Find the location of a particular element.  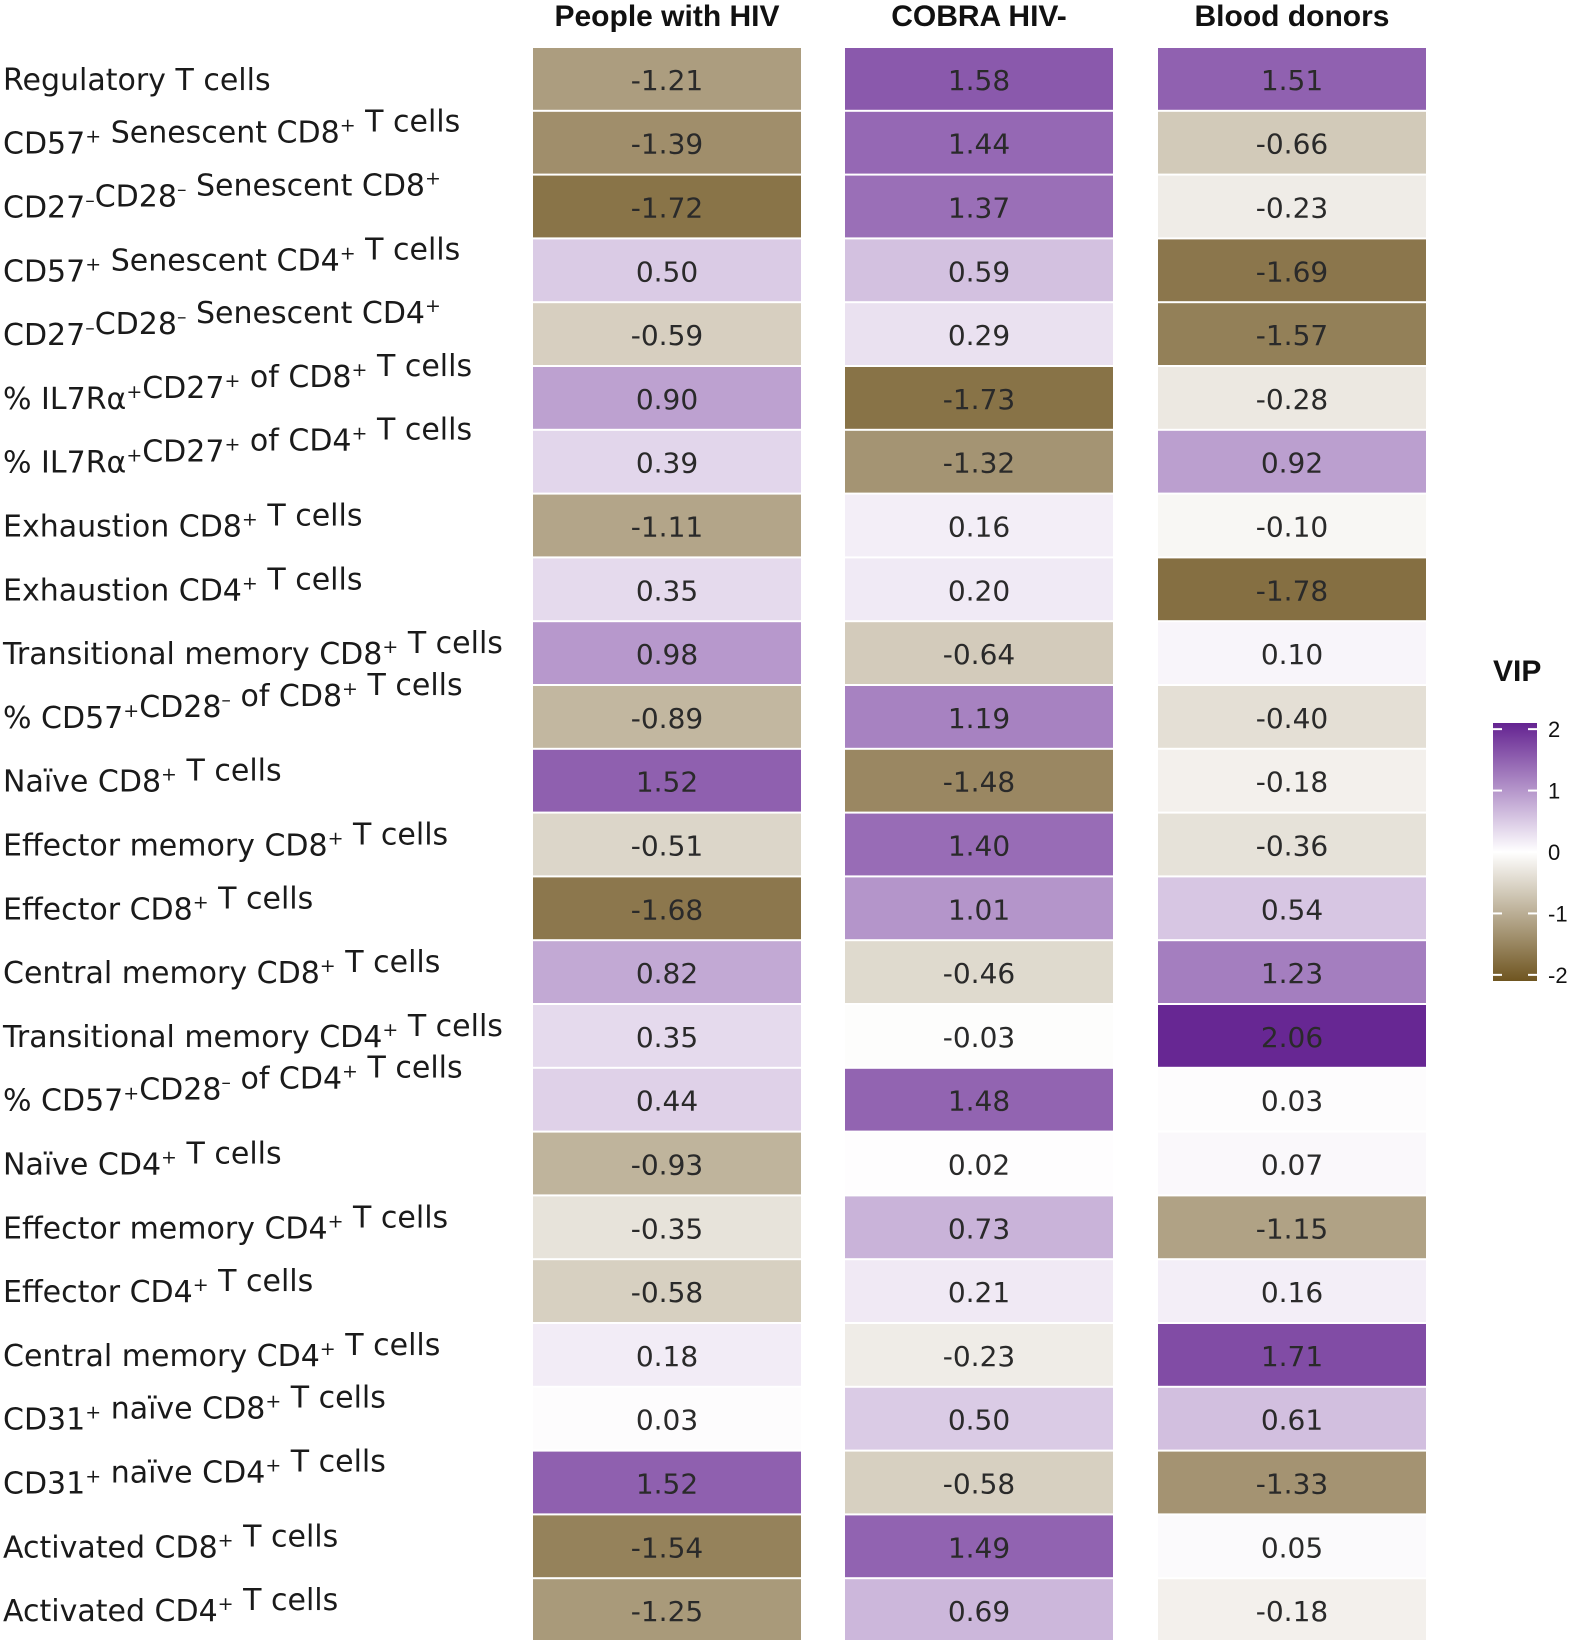

cell-value-label: 0.61 is located at coordinates (1292, 1420).